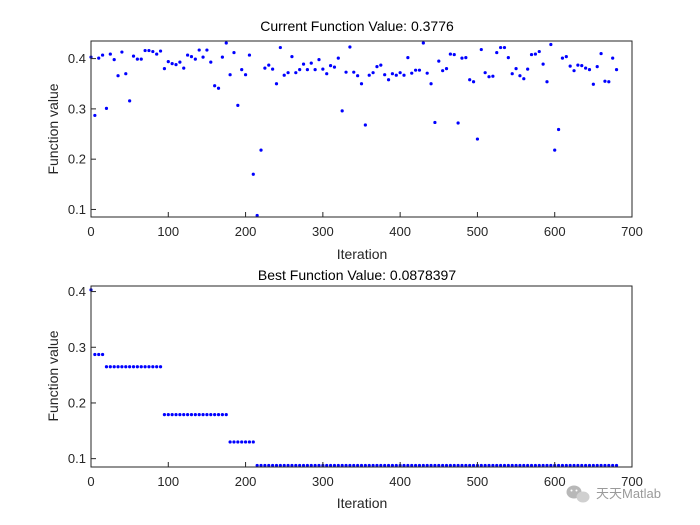 The image size is (700, 525). Describe the element at coordinates (632, 231) in the screenshot. I see `x-tick-label: 700` at that location.